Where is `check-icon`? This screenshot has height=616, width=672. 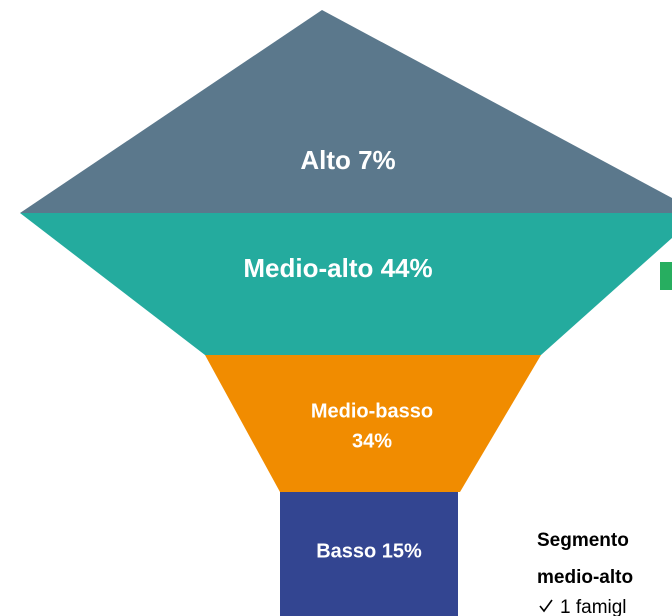
check-icon is located at coordinates (546, 606).